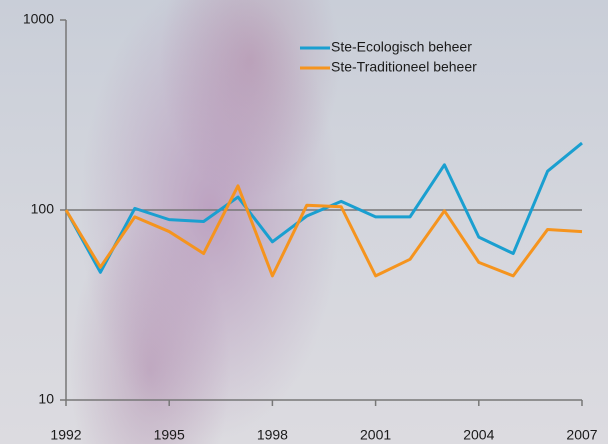 The height and width of the screenshot is (444, 608). I want to click on x-tick-label: 2007, so click(581, 435).